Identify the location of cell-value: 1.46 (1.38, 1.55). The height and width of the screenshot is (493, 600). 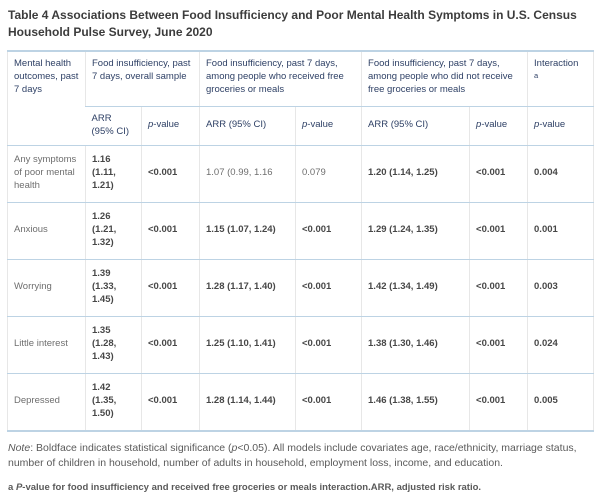
(403, 401).